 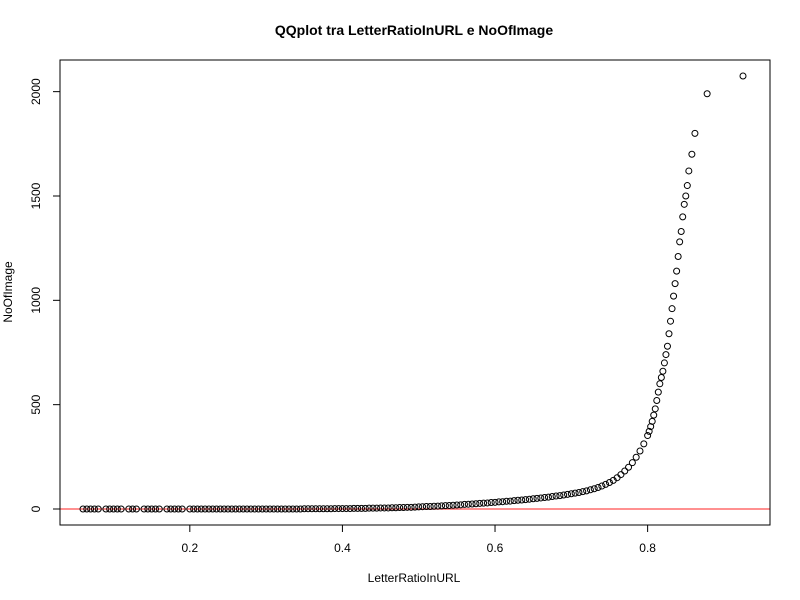 I want to click on y-tick-label: 0, so click(x=36, y=508).